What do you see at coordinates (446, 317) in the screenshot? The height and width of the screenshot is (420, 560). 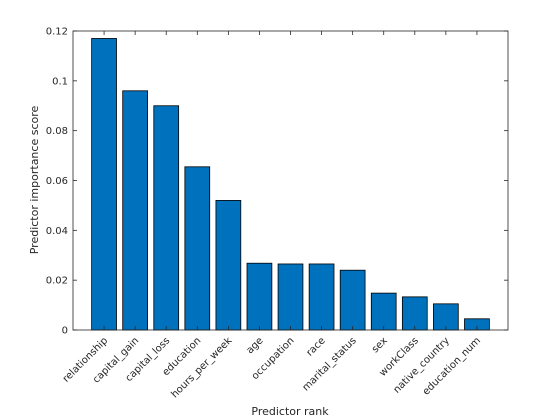 I see `bar-native_country` at bounding box center [446, 317].